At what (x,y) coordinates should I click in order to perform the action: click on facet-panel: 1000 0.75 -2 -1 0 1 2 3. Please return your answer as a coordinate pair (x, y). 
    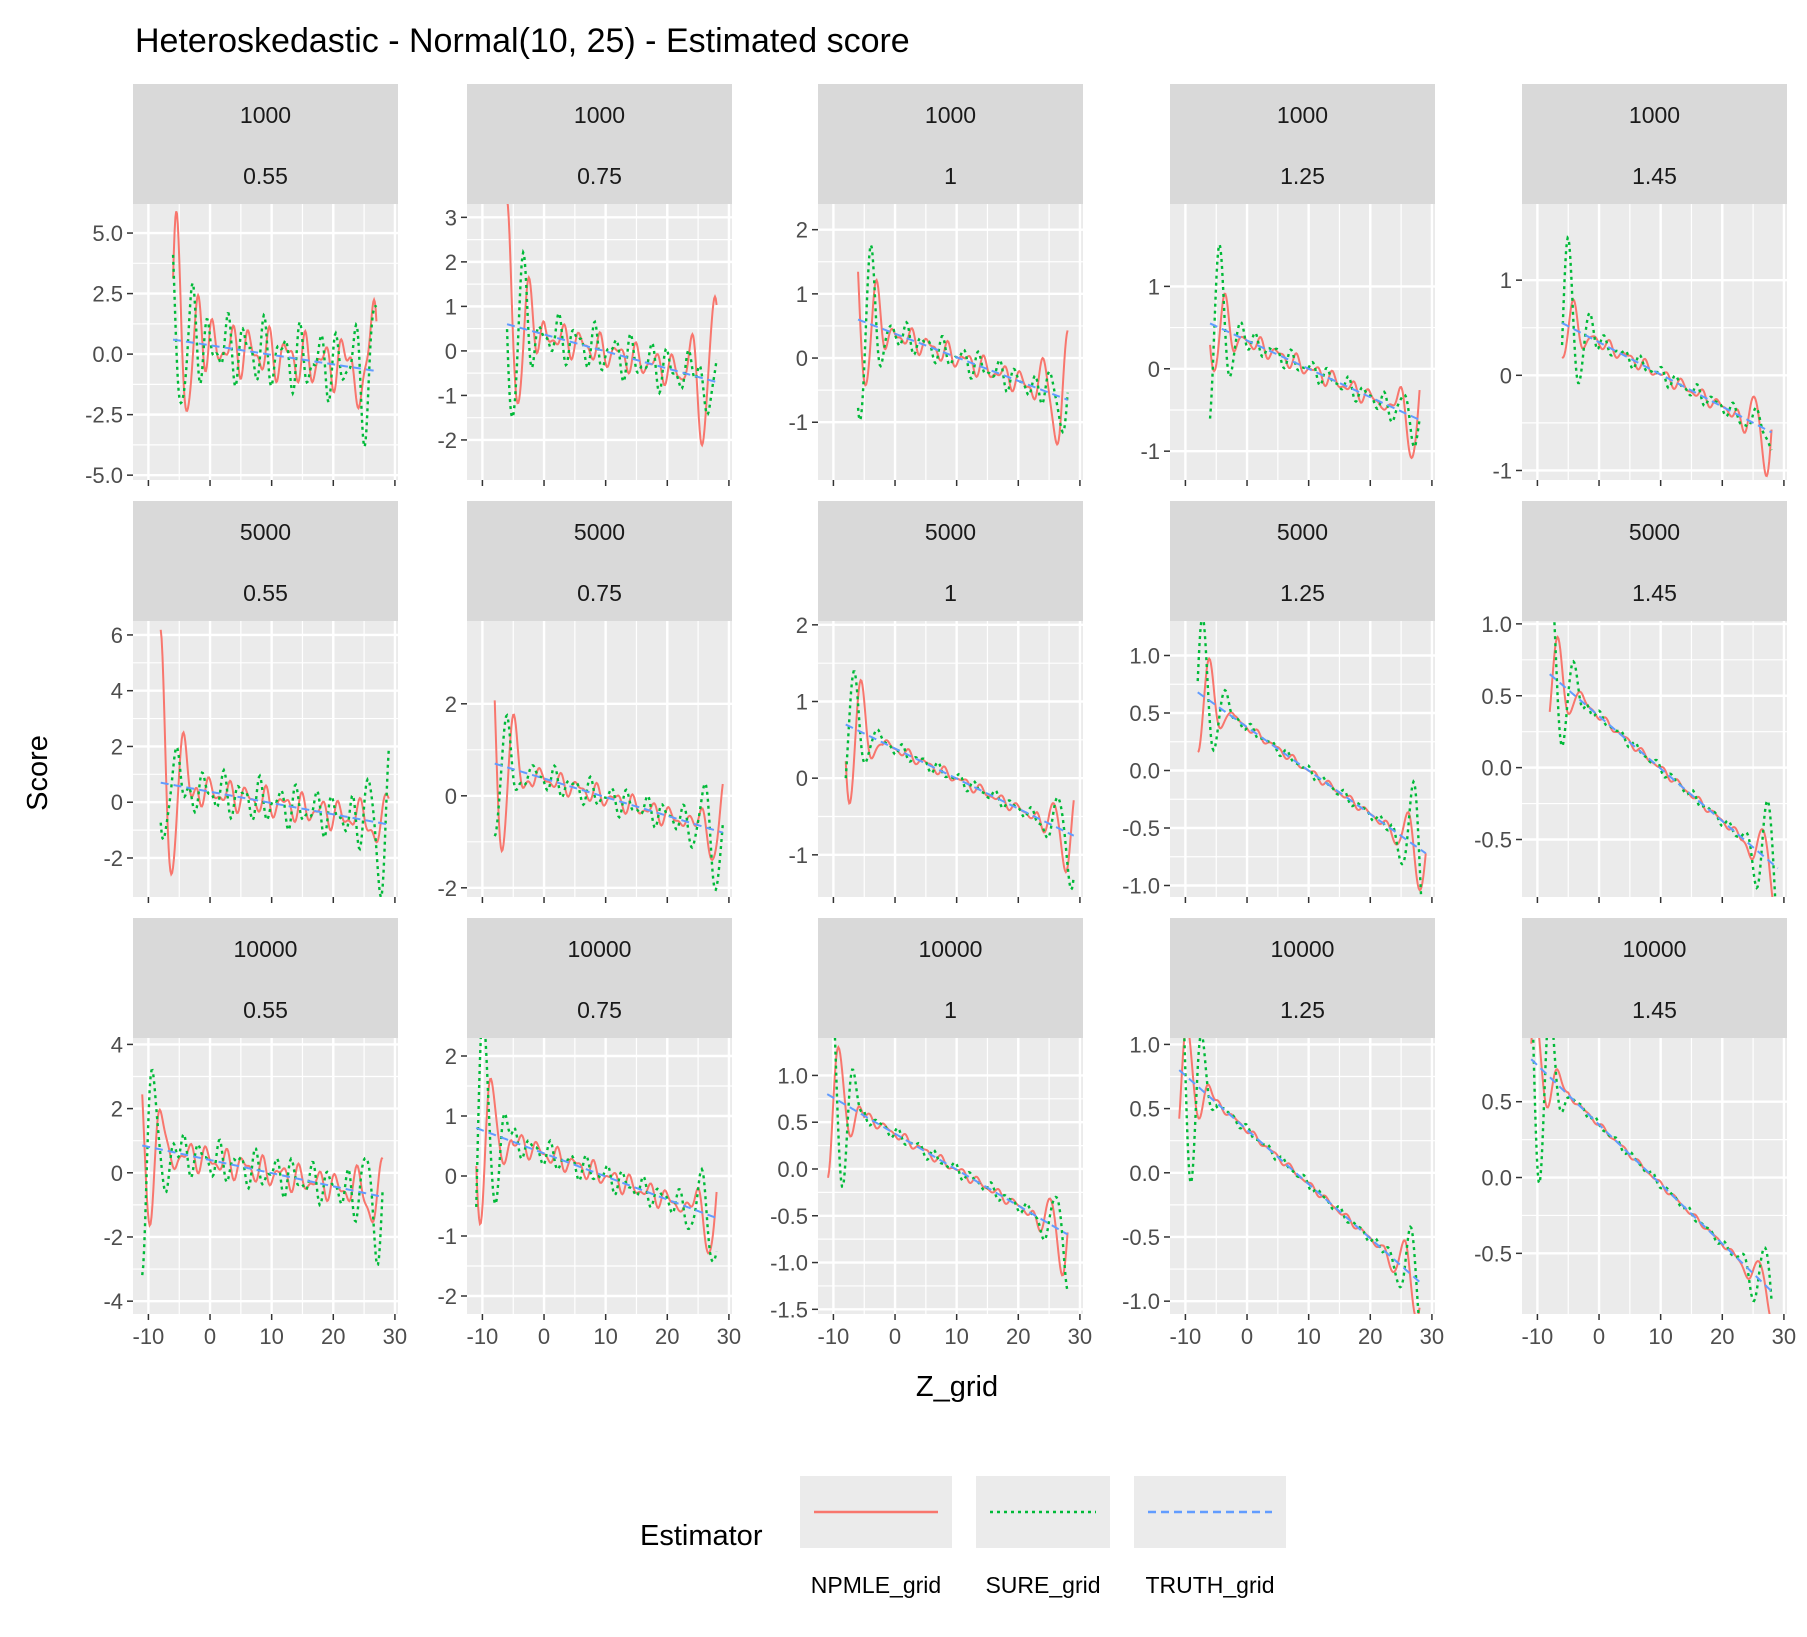
    Looking at the image, I should click on (584, 285).